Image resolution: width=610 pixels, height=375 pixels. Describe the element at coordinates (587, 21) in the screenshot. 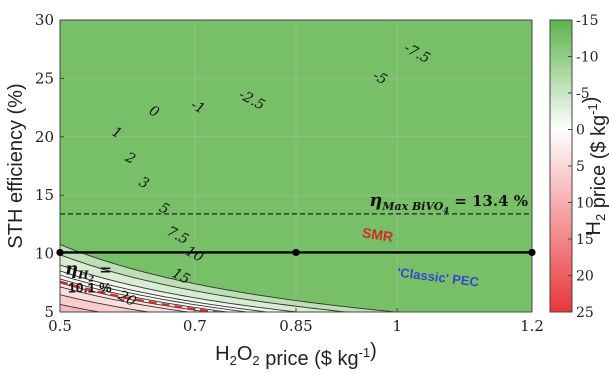

I see `colorbar-tick-label: -15` at that location.